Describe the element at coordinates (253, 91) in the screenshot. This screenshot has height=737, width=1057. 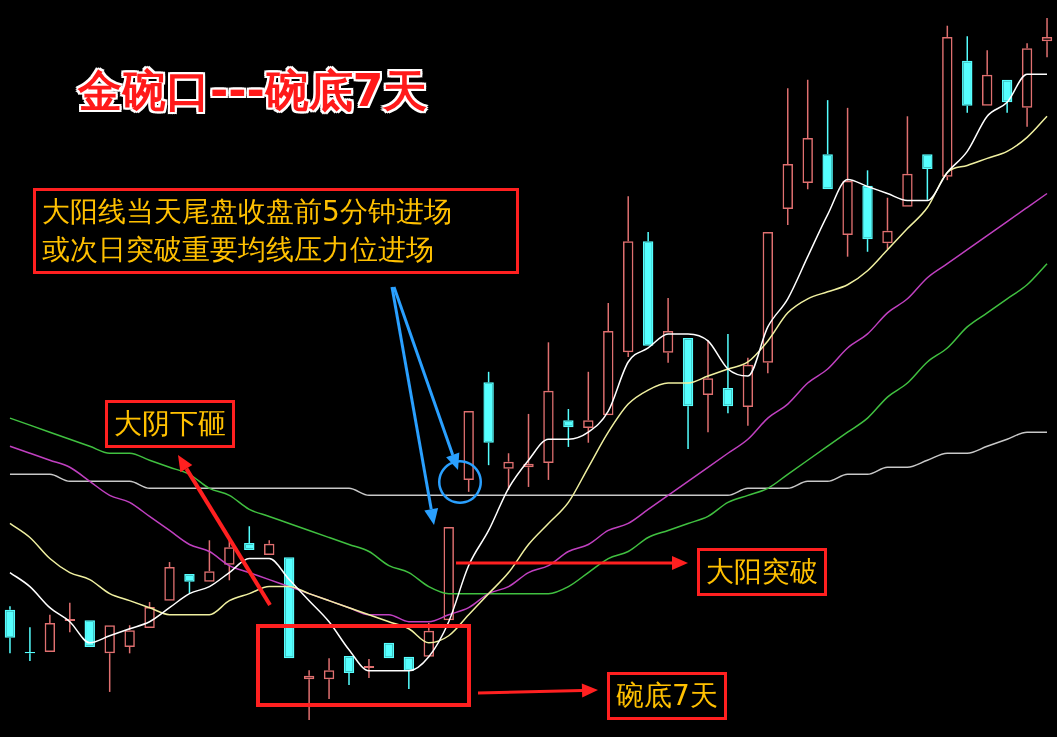
I see `text: 金碗口---碗底7天` at that location.